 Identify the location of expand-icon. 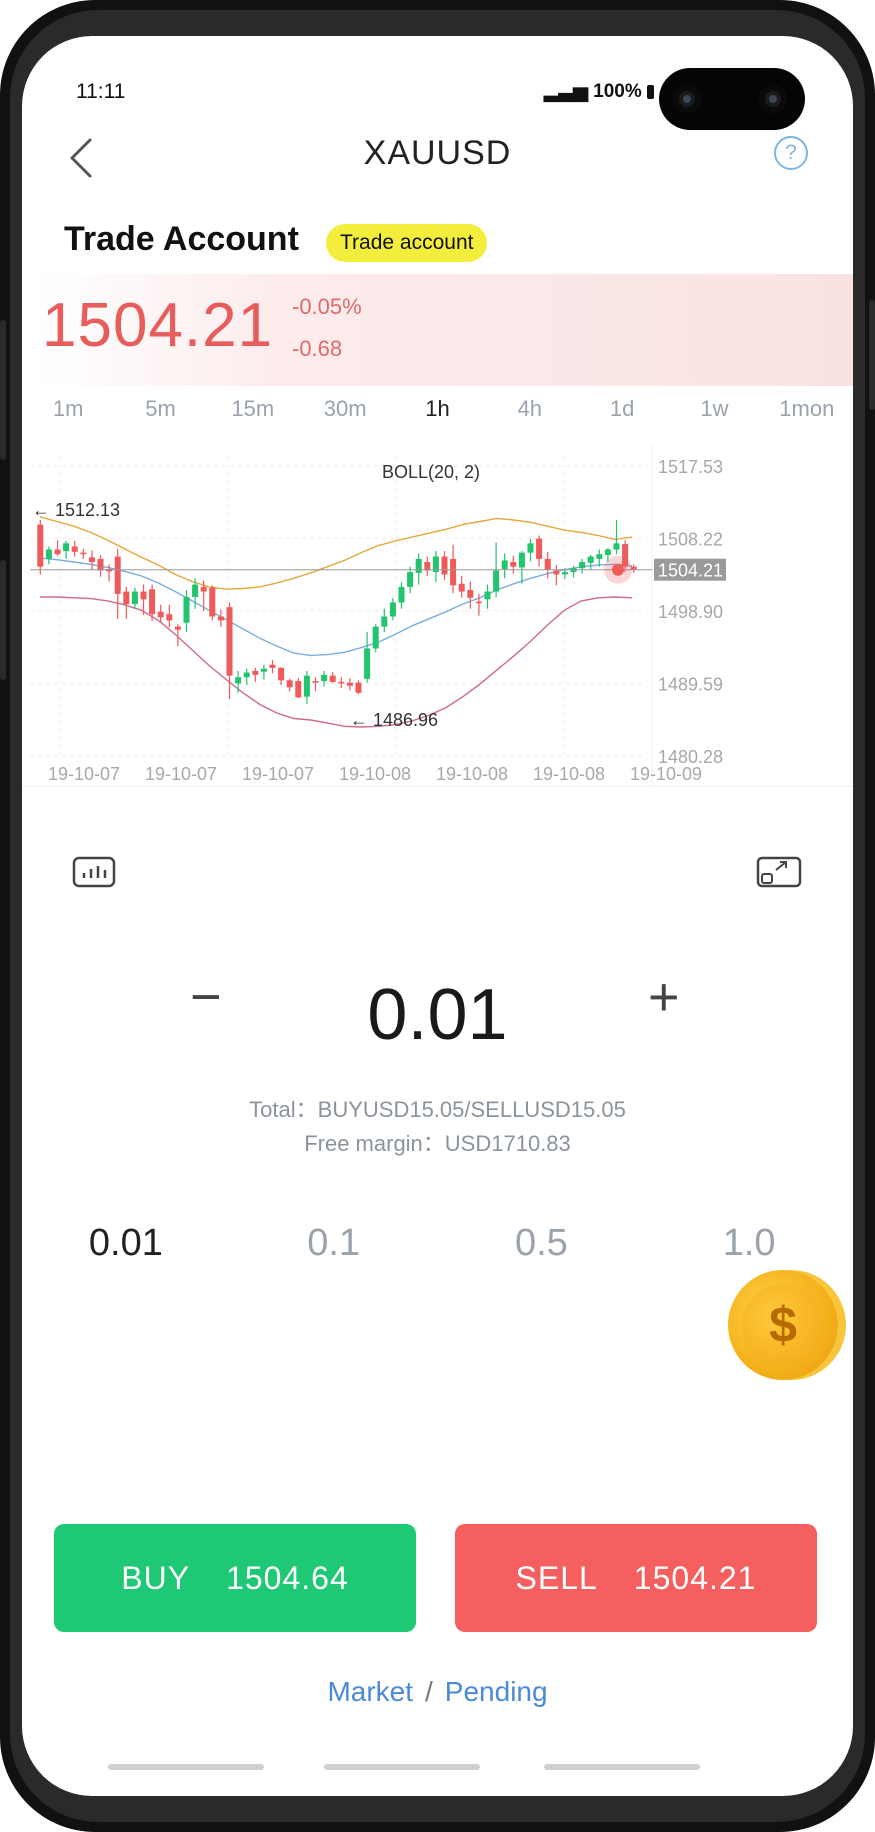
(779, 872).